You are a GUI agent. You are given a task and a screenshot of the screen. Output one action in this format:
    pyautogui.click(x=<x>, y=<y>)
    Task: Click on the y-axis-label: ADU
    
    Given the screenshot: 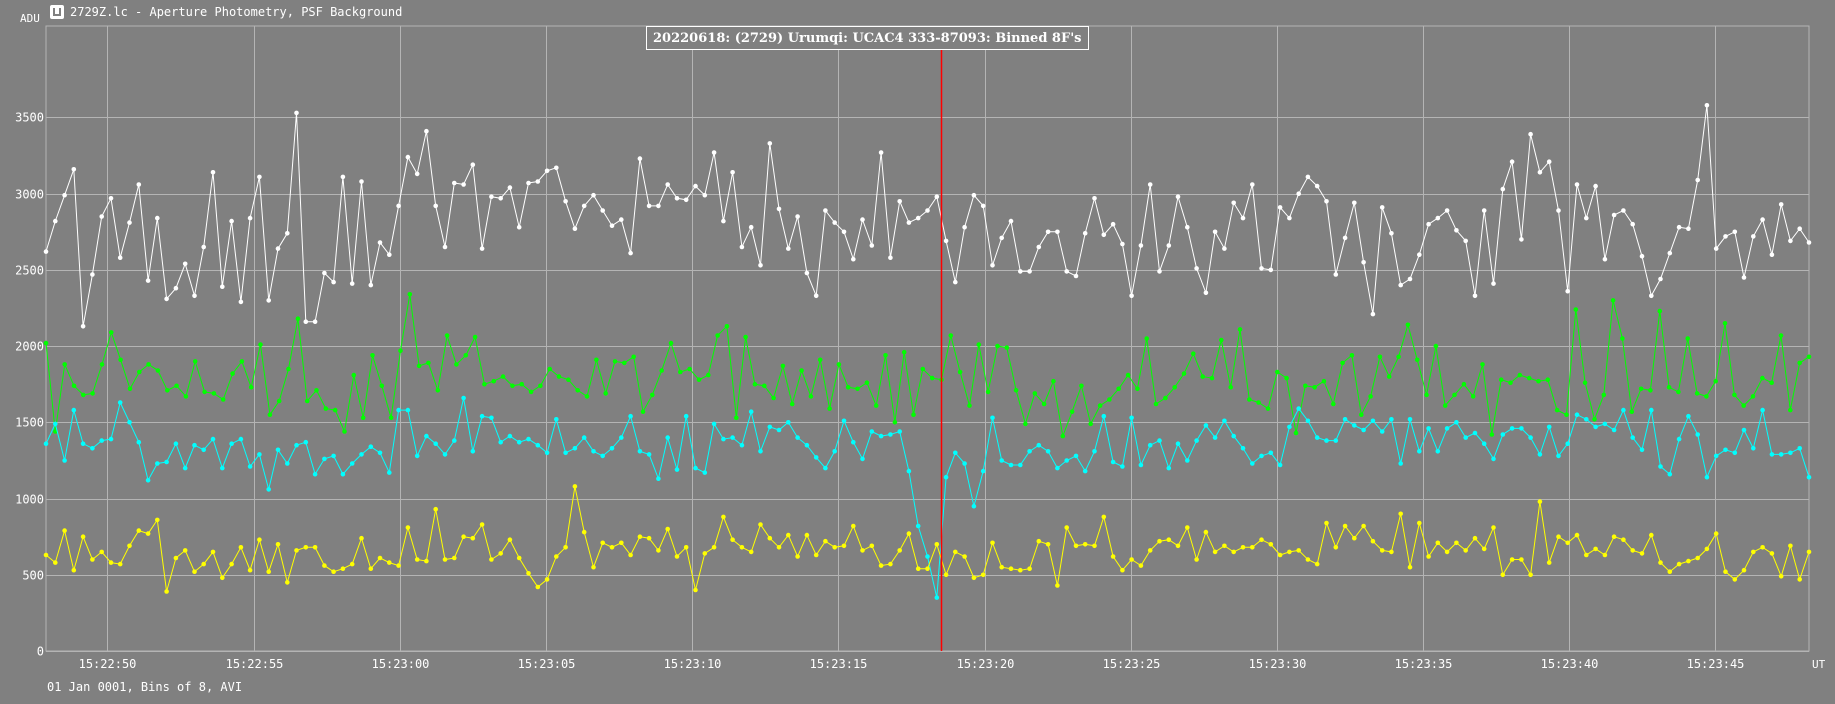 What is the action you would take?
    pyautogui.click(x=30, y=18)
    